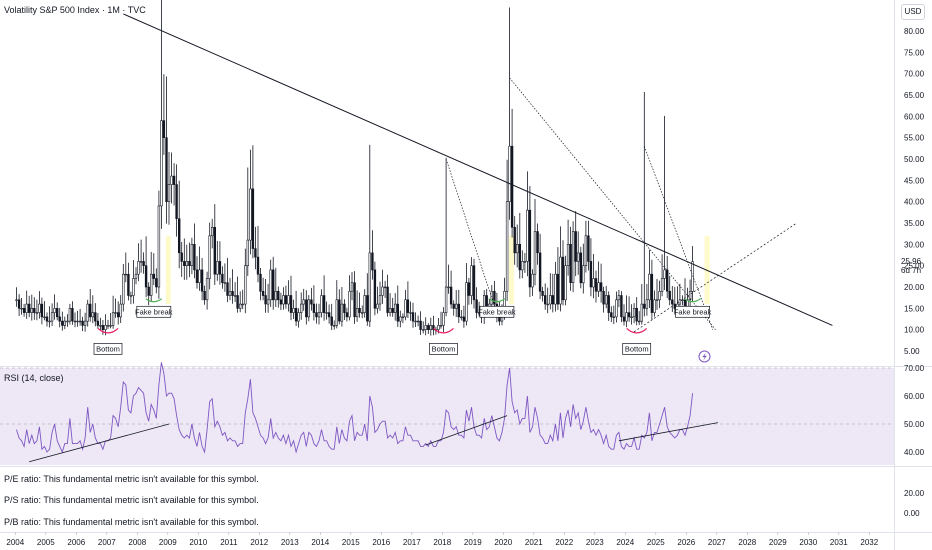 The height and width of the screenshot is (550, 932). I want to click on time-tick-label: 2026, so click(686, 542).